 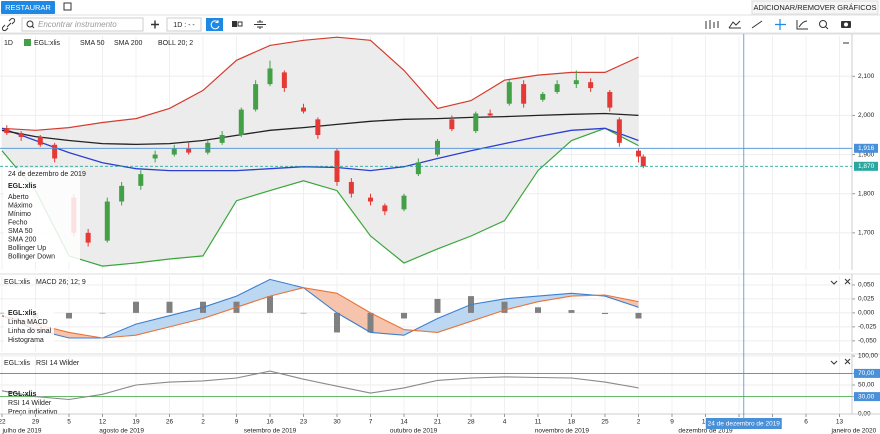 I want to click on restore-button, so click(x=28, y=7).